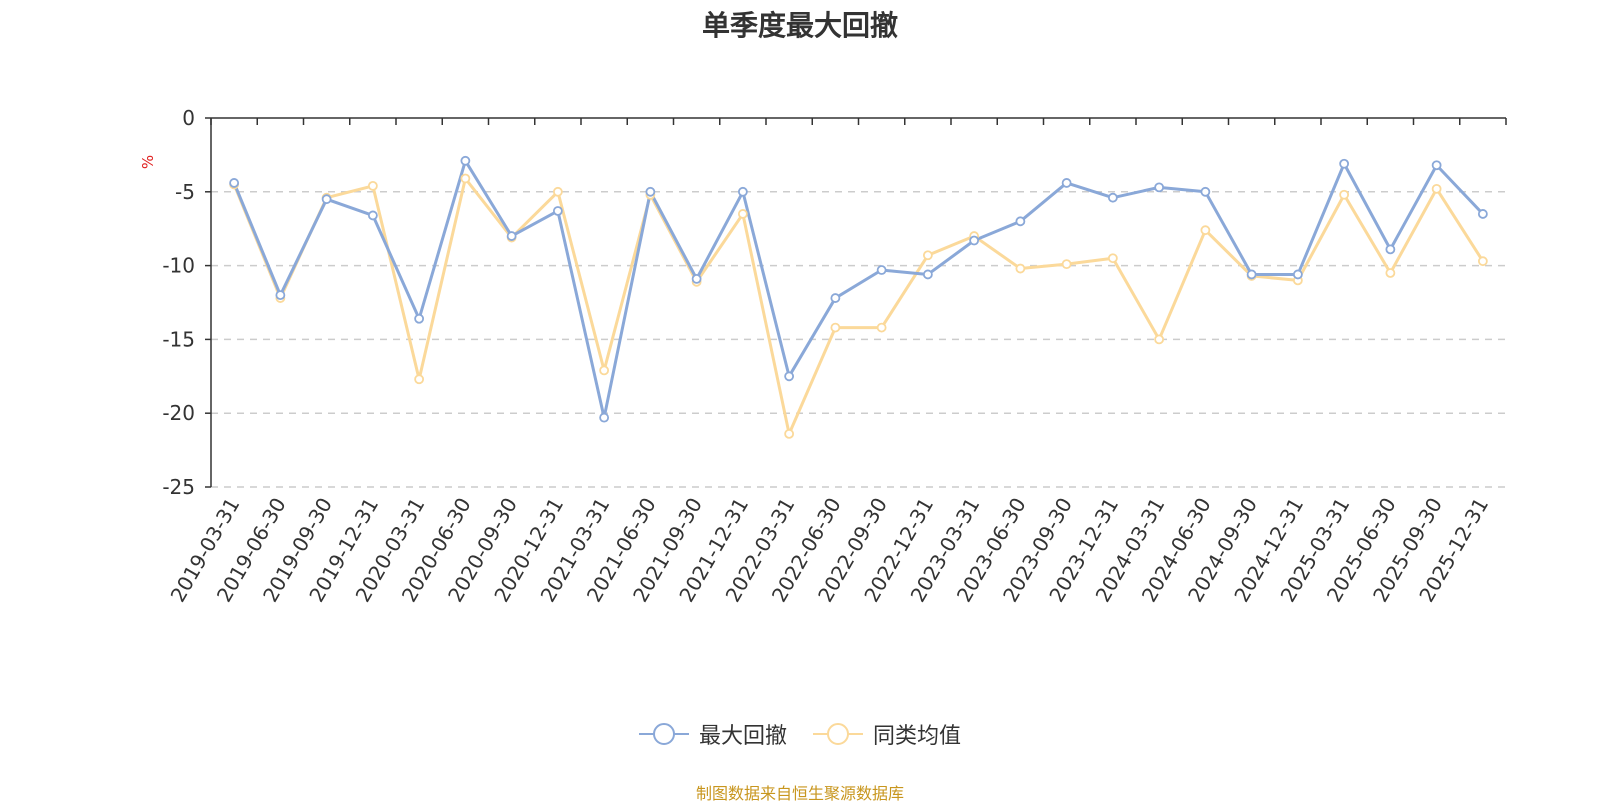 This screenshot has width=1600, height=804. I want to click on y-tick-label: -5, so click(185, 192).